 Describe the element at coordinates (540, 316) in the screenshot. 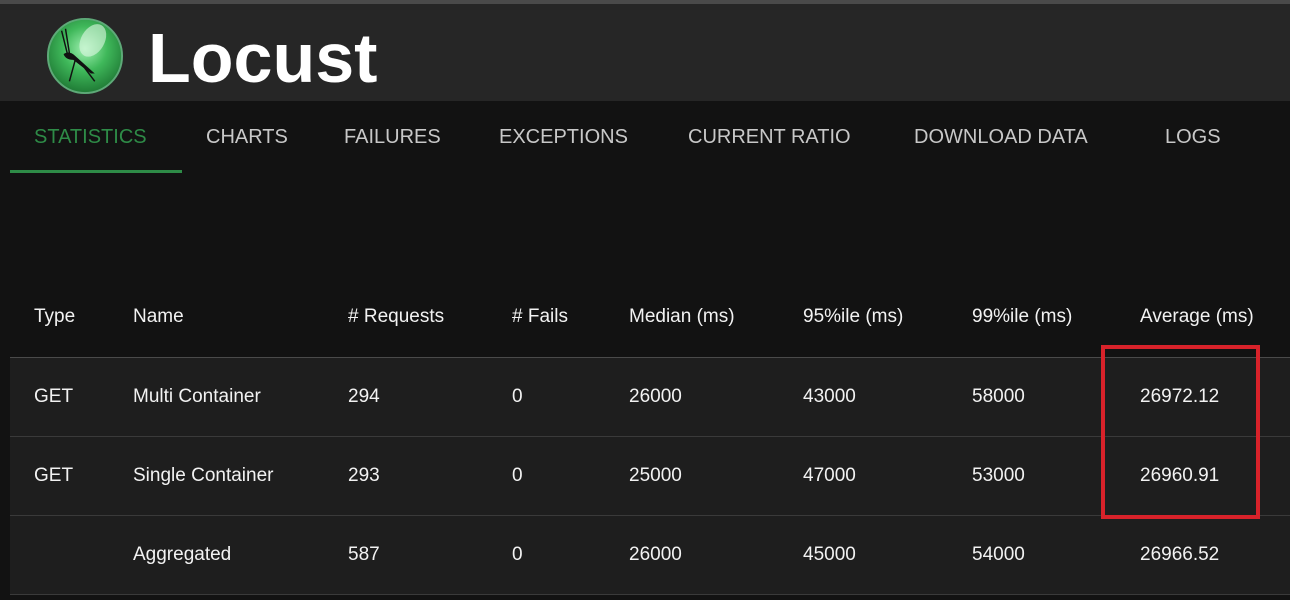

I see `header-fails: # Fails` at that location.